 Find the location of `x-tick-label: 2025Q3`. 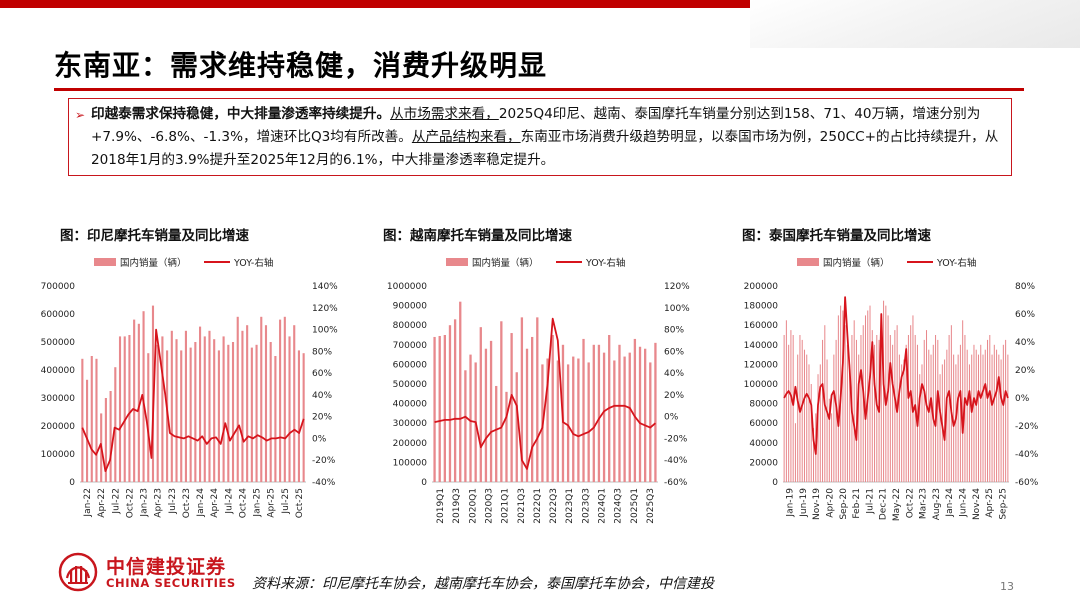

x-tick-label: 2025Q3 is located at coordinates (651, 506).